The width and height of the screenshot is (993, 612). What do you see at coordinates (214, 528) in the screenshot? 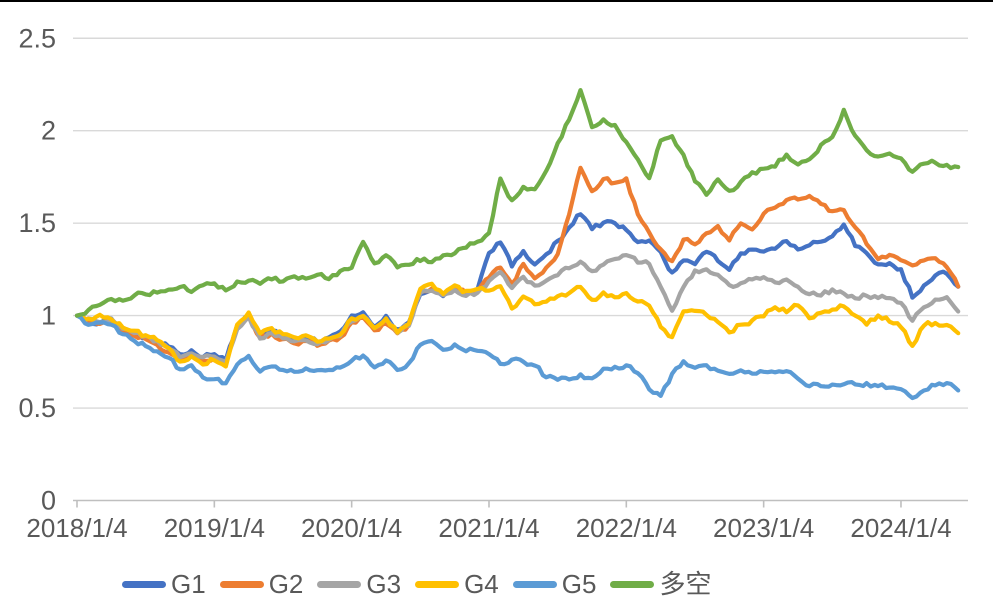
I see `x-axis-label: 2019/1/4` at bounding box center [214, 528].